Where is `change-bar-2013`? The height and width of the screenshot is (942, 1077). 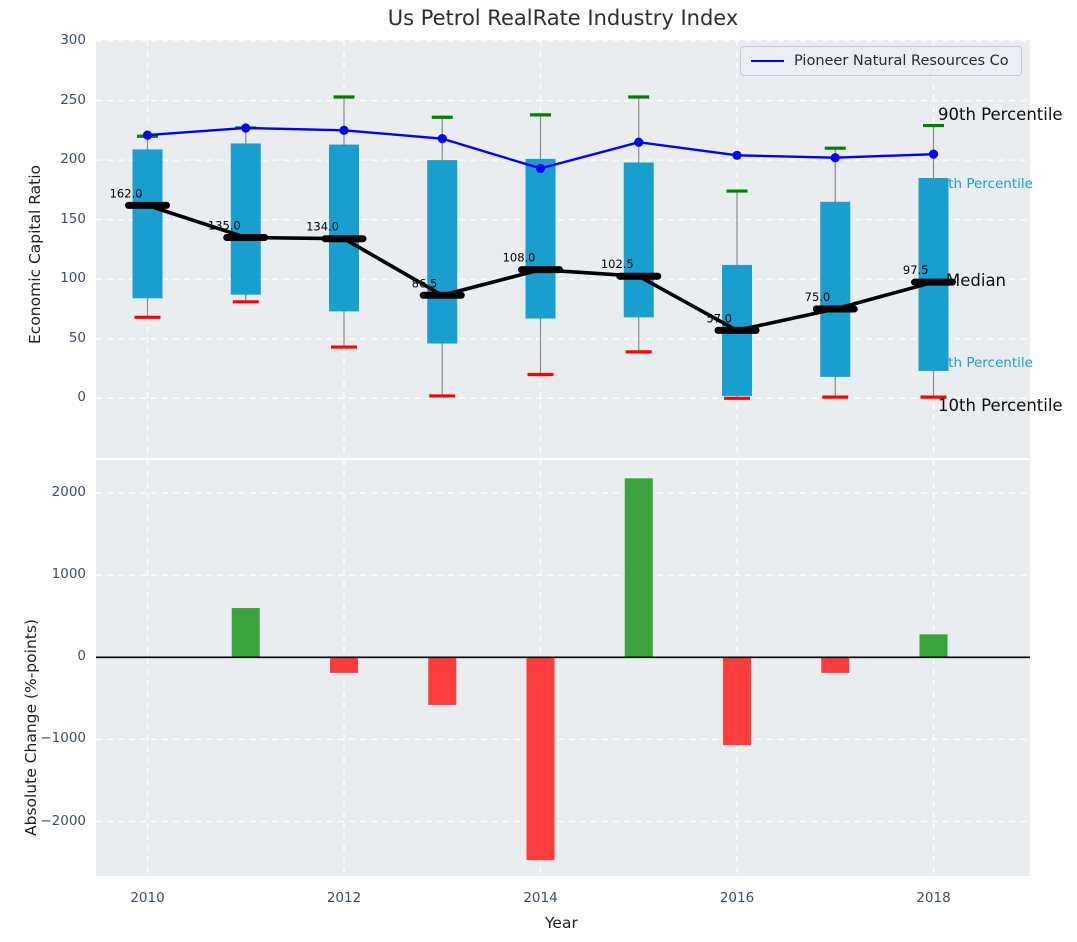
change-bar-2013 is located at coordinates (442, 681).